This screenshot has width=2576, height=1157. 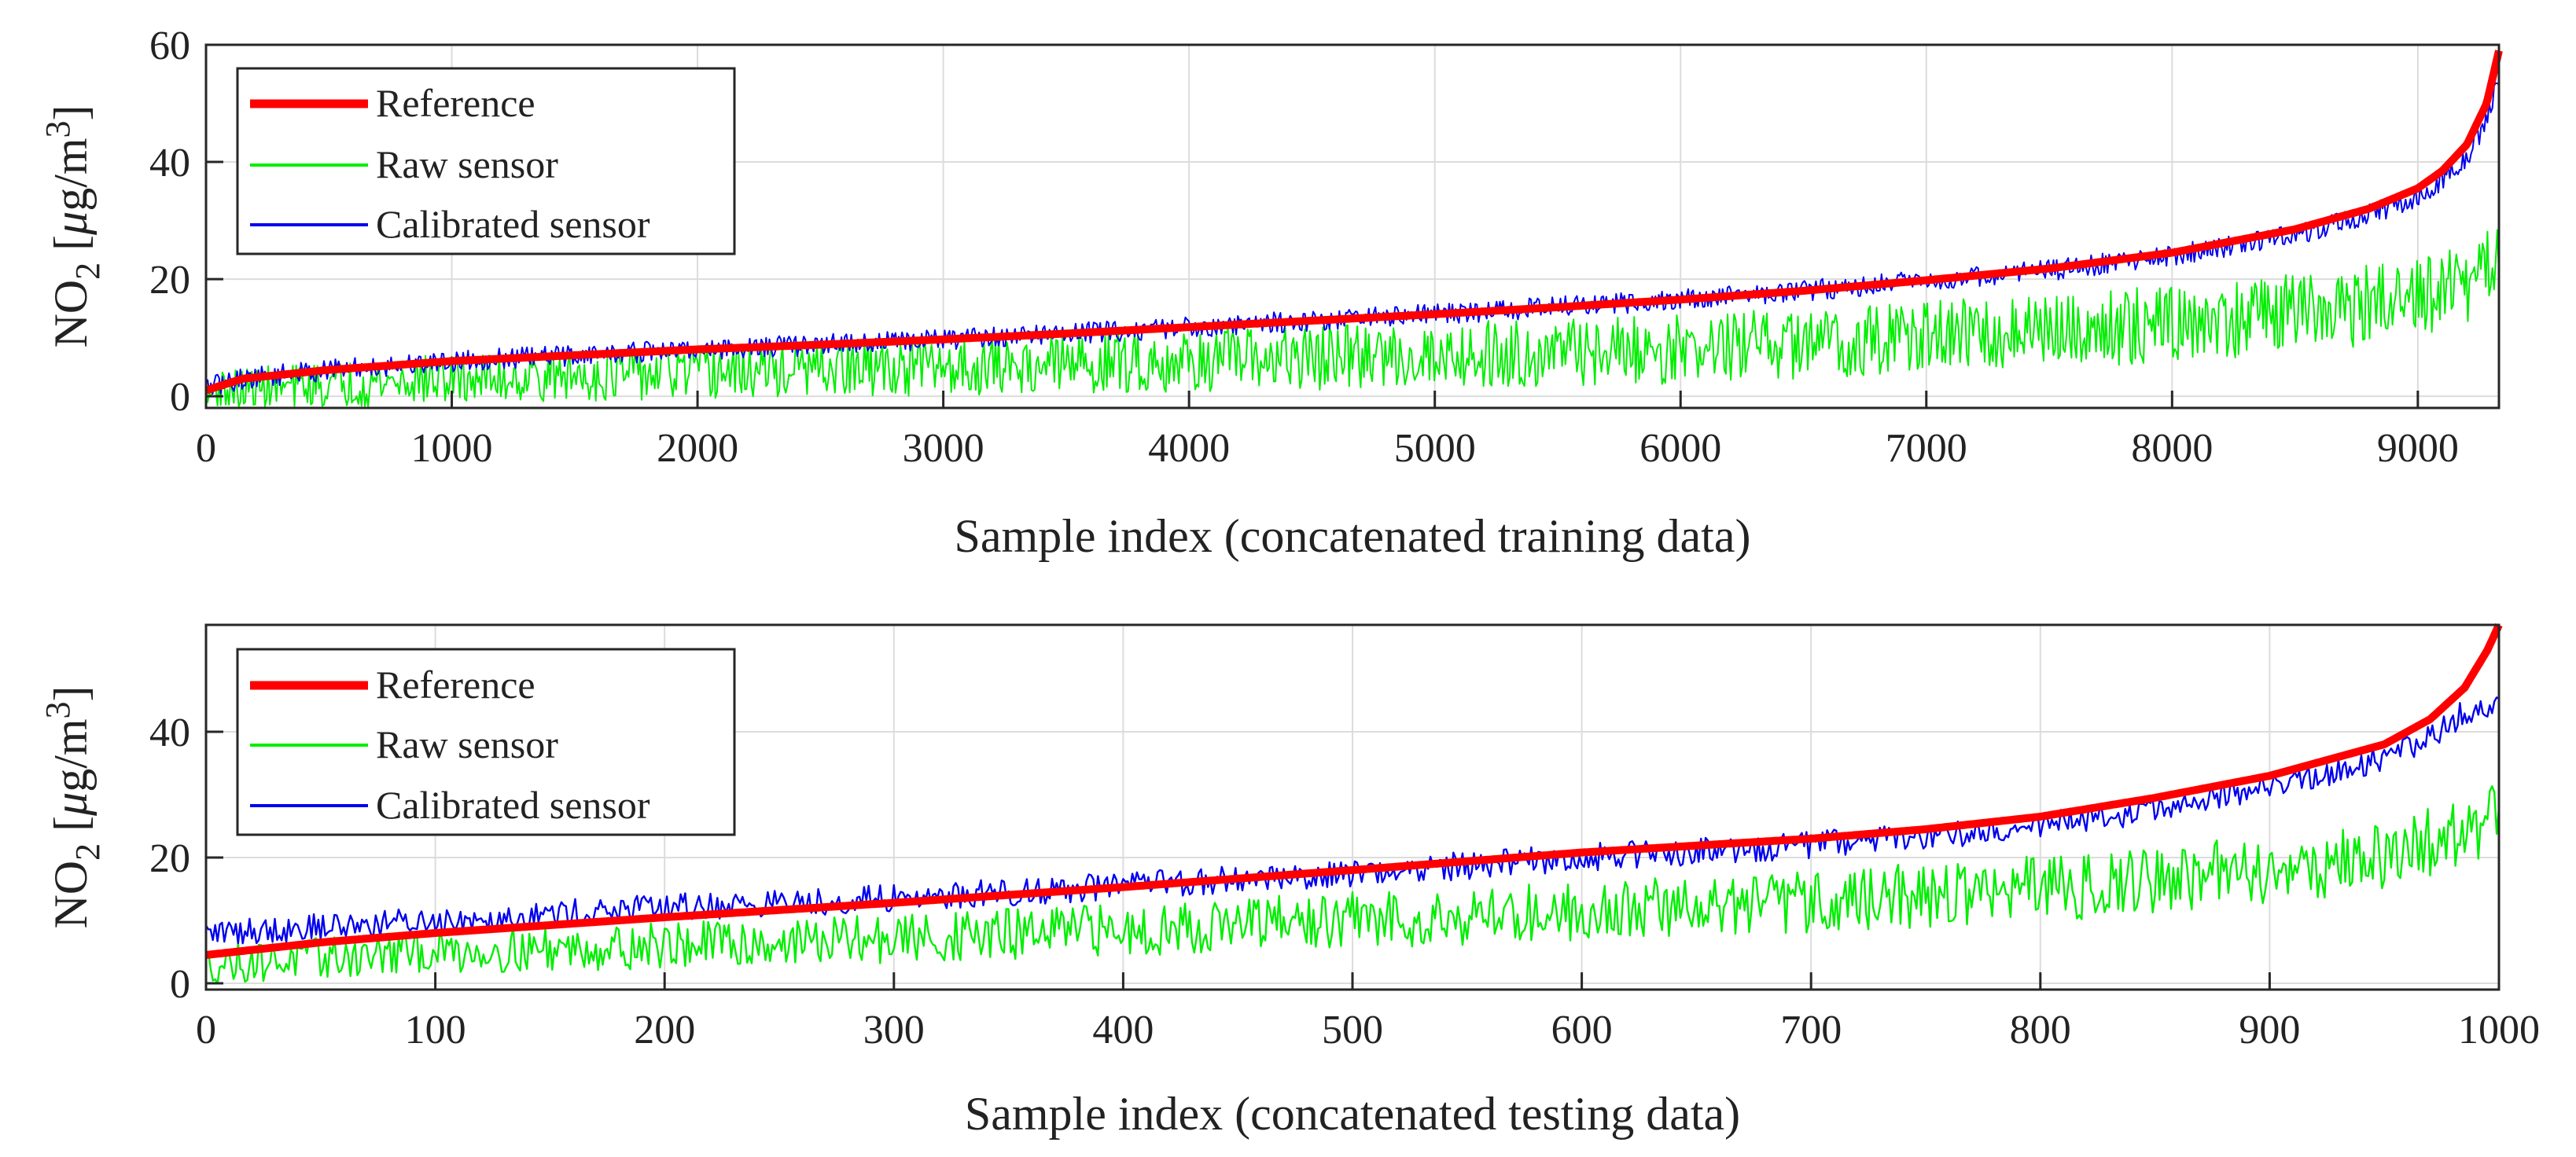 What do you see at coordinates (1123, 1030) in the screenshot?
I see `testing-xtick-label-400: 400` at bounding box center [1123, 1030].